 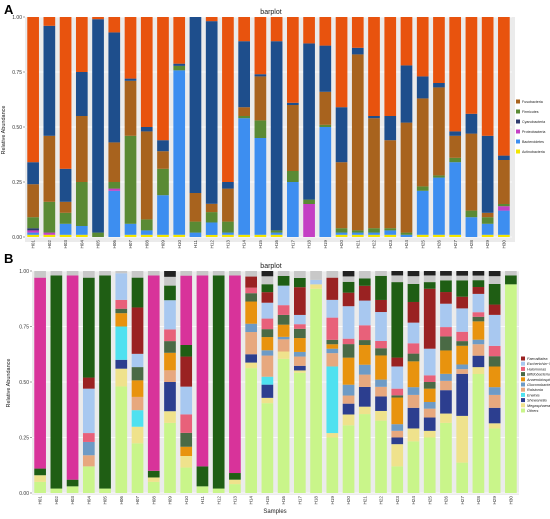 I want to click on y-tick-label: 0.25, so click(x=24, y=438).